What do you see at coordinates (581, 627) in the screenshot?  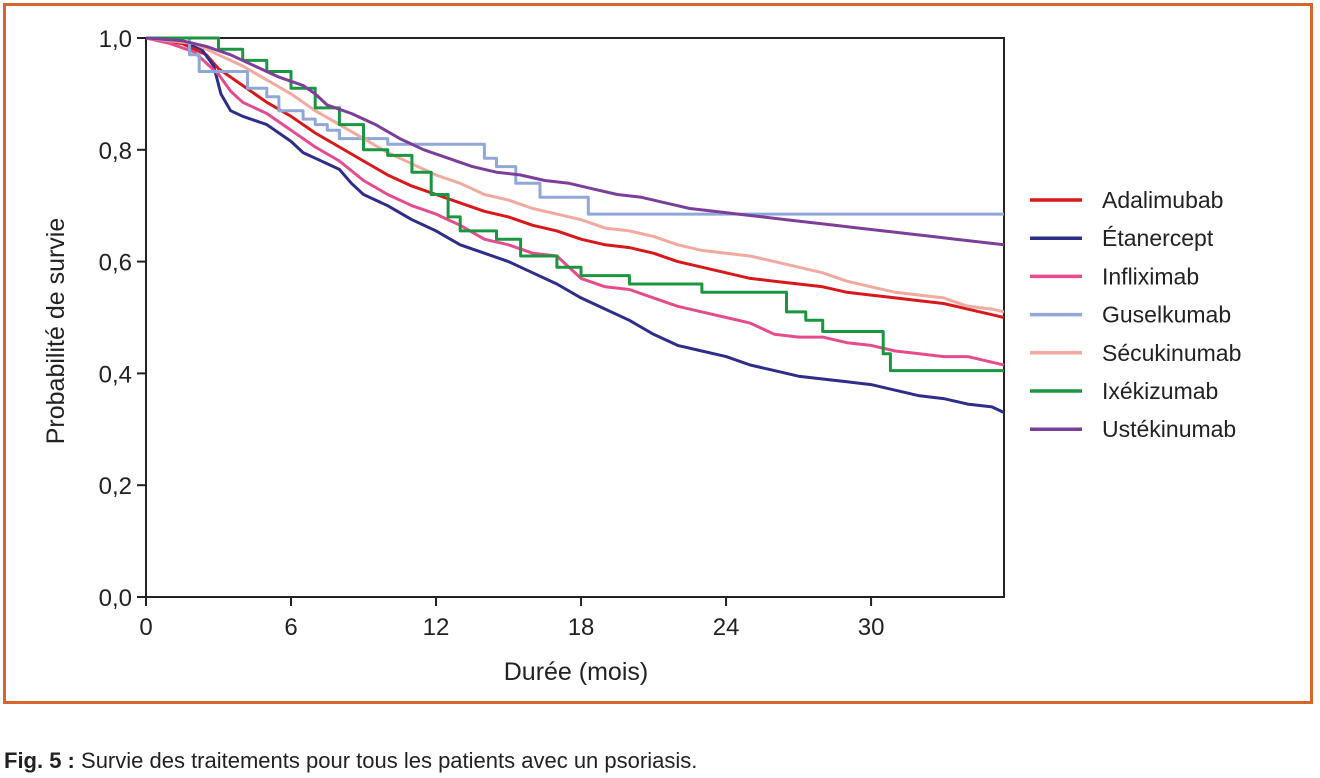 I see `x-tick-label: 18` at bounding box center [581, 627].